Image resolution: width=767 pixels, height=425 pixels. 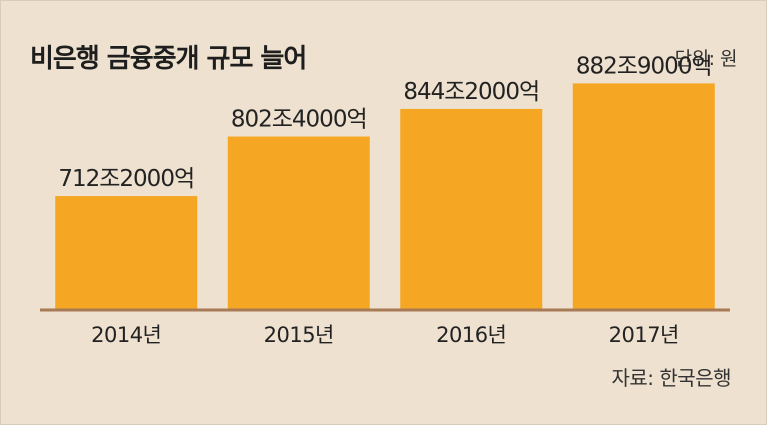 What do you see at coordinates (471, 209) in the screenshot?
I see `bar-2016년` at bounding box center [471, 209].